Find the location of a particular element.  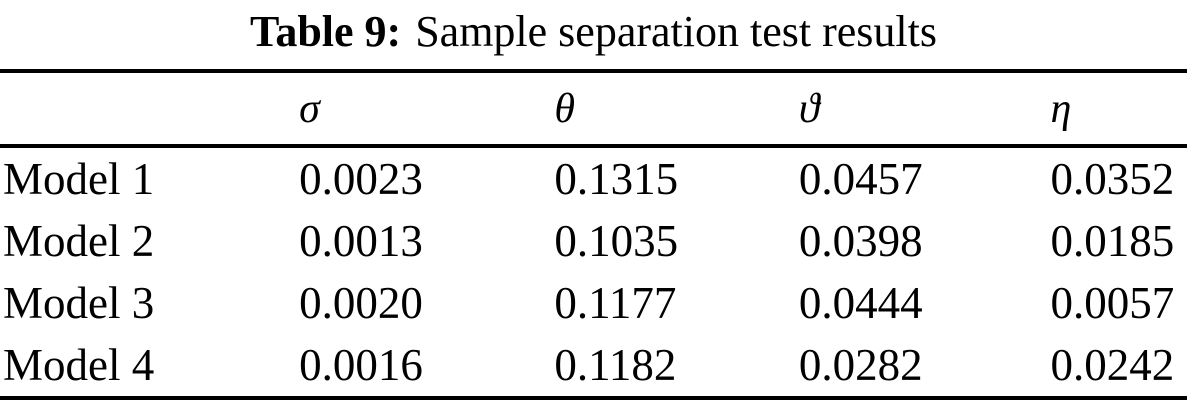

cell-value: 0.1177 is located at coordinates (615, 303).